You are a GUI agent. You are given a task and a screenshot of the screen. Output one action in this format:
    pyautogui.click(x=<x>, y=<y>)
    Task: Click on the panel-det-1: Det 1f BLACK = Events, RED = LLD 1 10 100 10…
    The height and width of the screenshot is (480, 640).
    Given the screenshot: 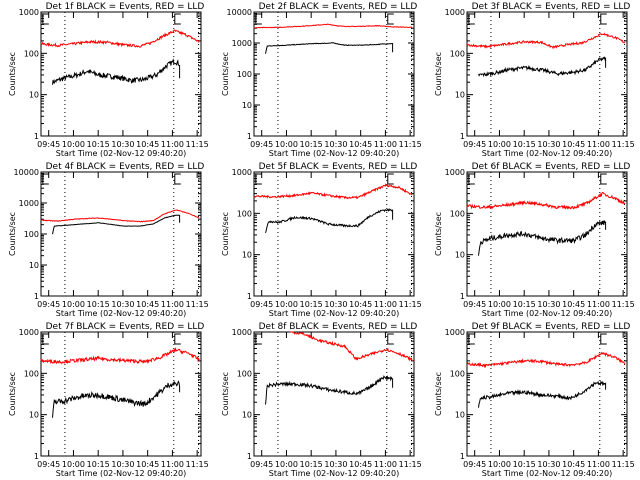 What is the action you would take?
    pyautogui.click(x=108, y=80)
    